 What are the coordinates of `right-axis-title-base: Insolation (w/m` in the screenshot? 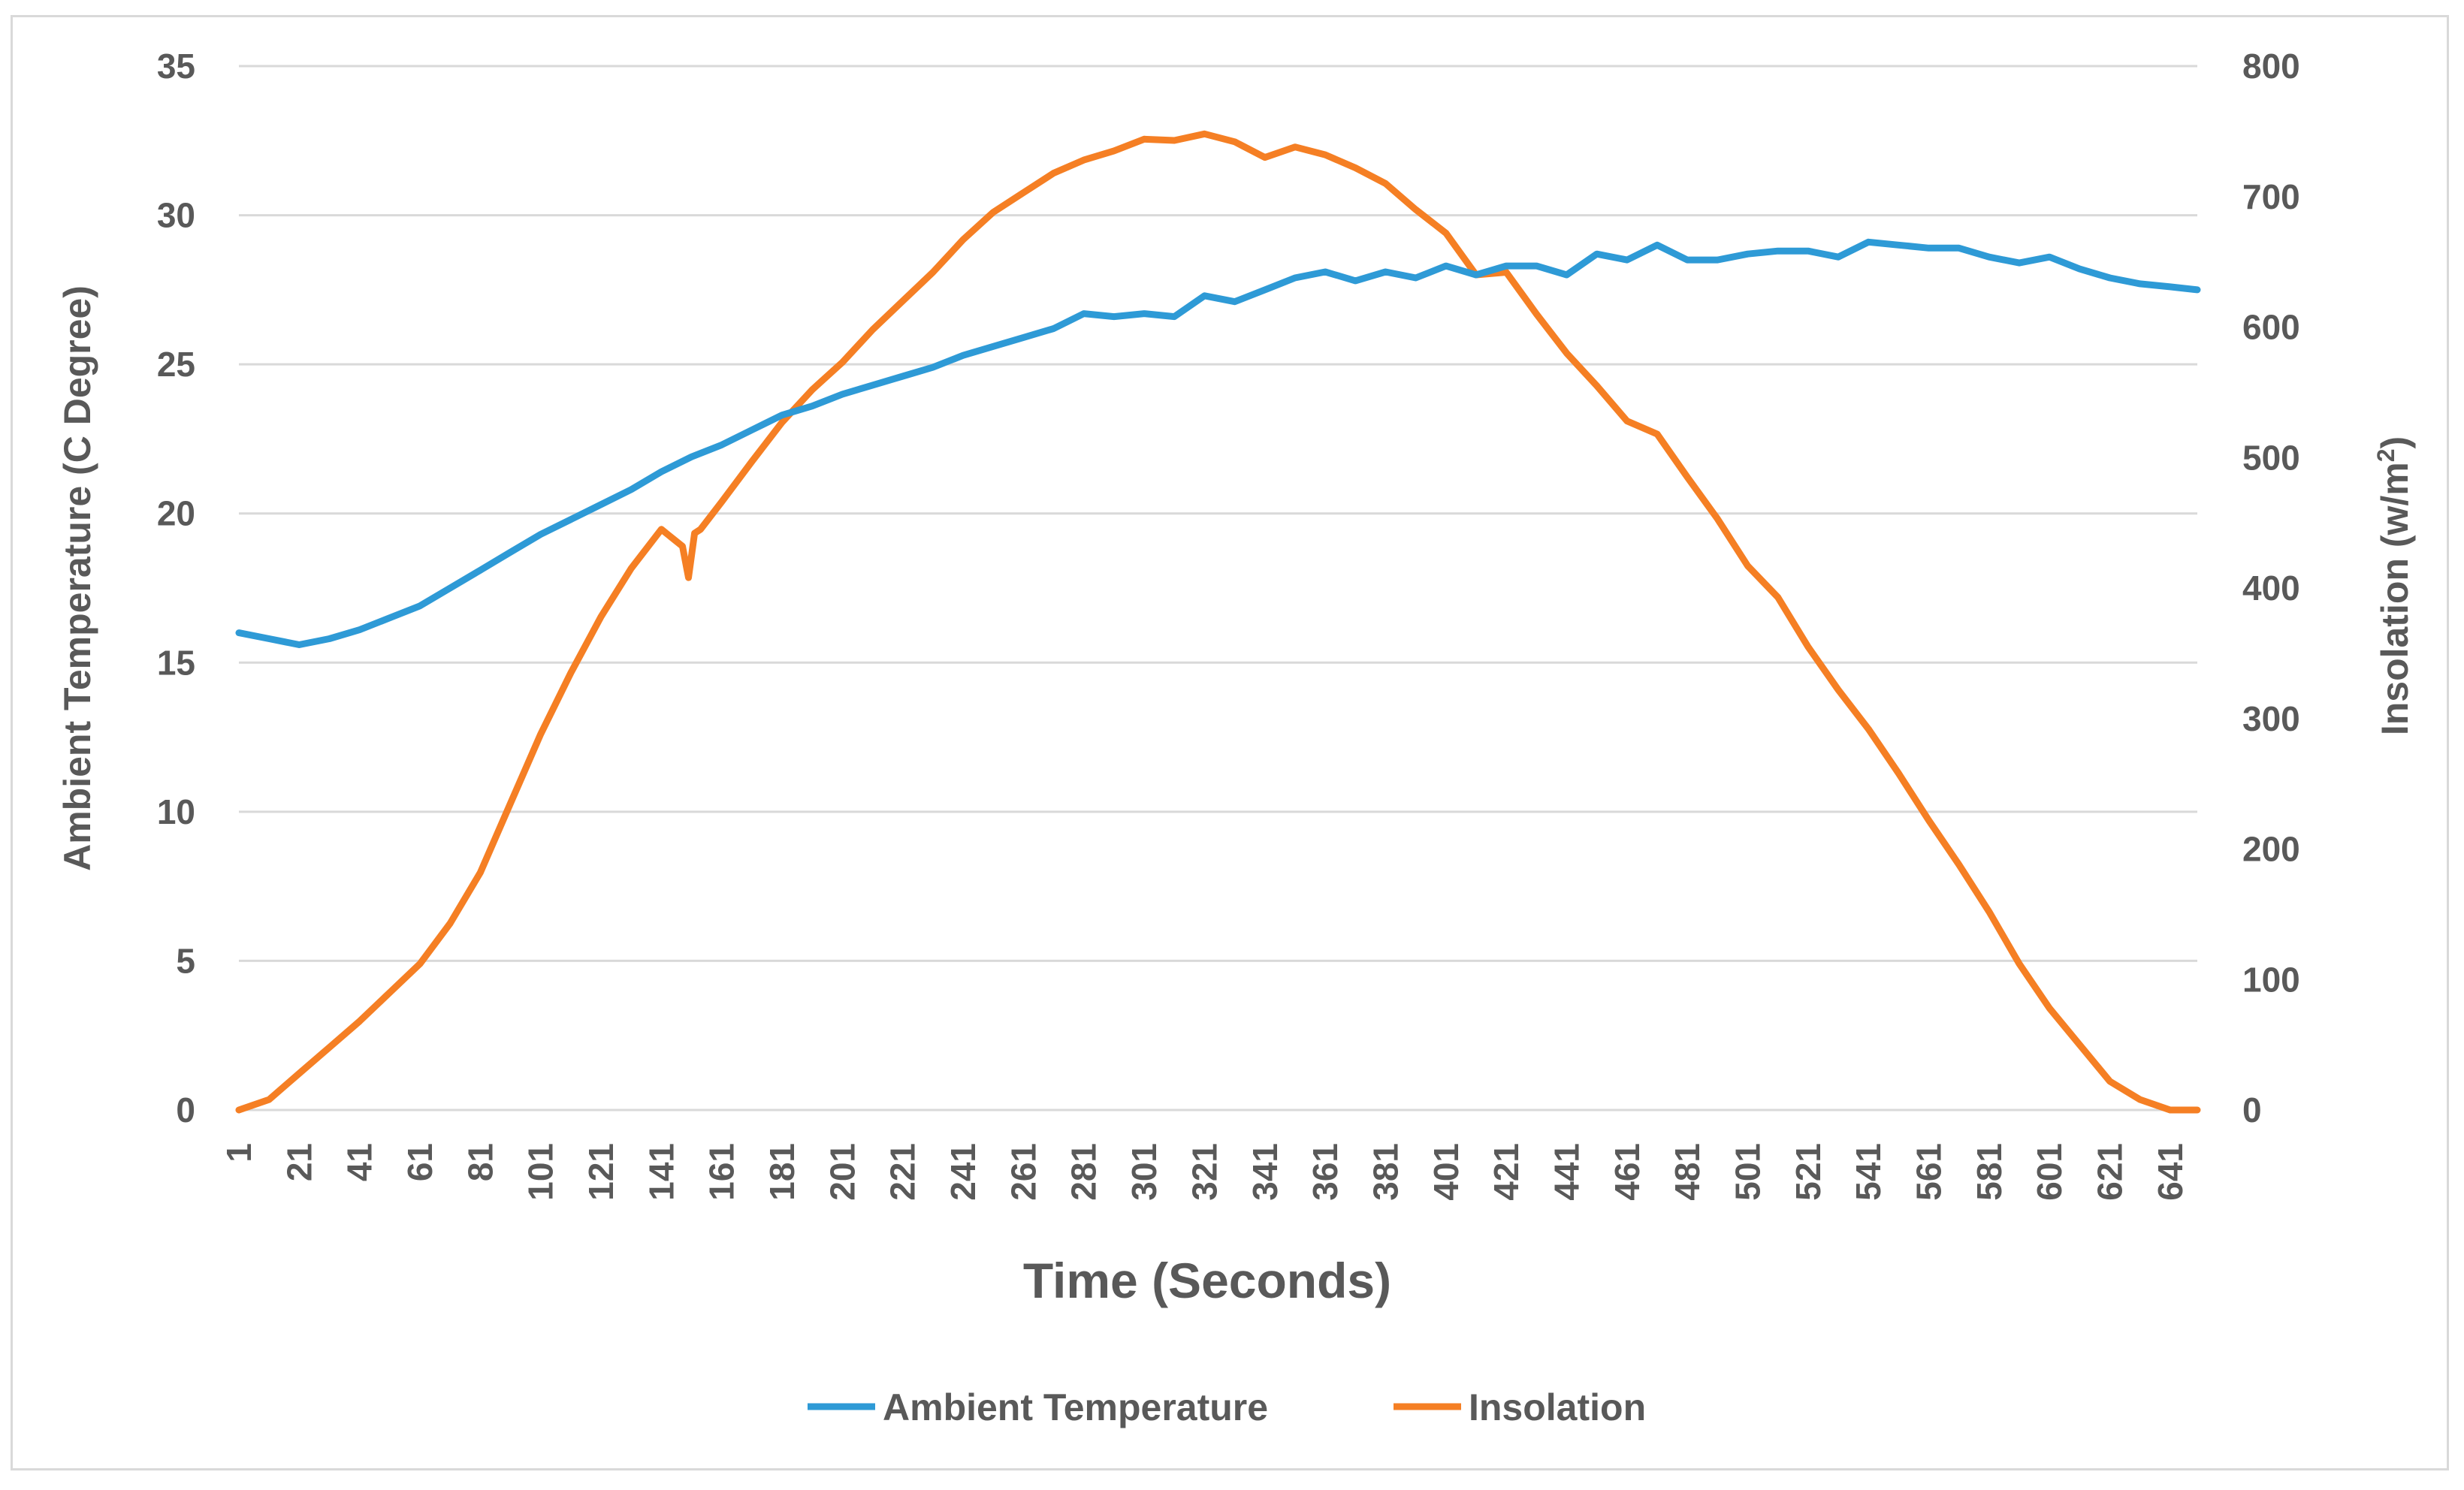 It's located at (2395, 598).